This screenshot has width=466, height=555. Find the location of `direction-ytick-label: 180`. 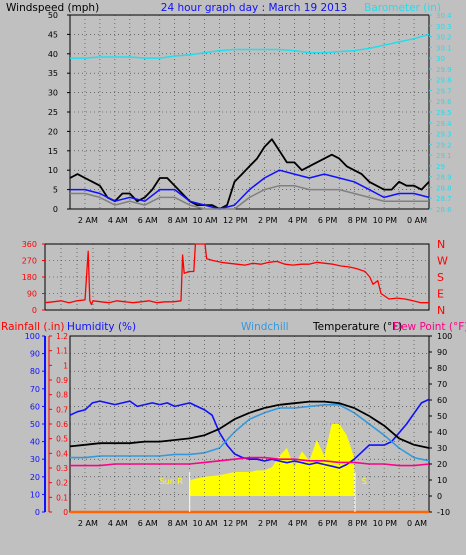

direction-ytick-label: 180 is located at coordinates (29, 277).